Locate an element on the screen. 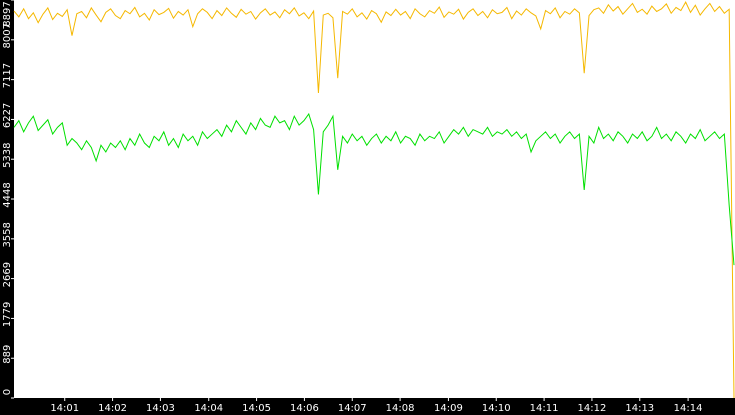 The width and height of the screenshot is (735, 415). x-tick-label: 14:14 is located at coordinates (688, 408).